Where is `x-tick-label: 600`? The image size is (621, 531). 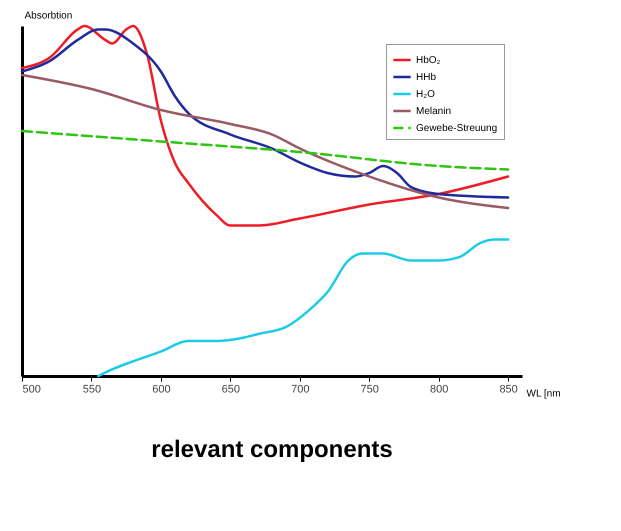
x-tick-label: 600 is located at coordinates (161, 390).